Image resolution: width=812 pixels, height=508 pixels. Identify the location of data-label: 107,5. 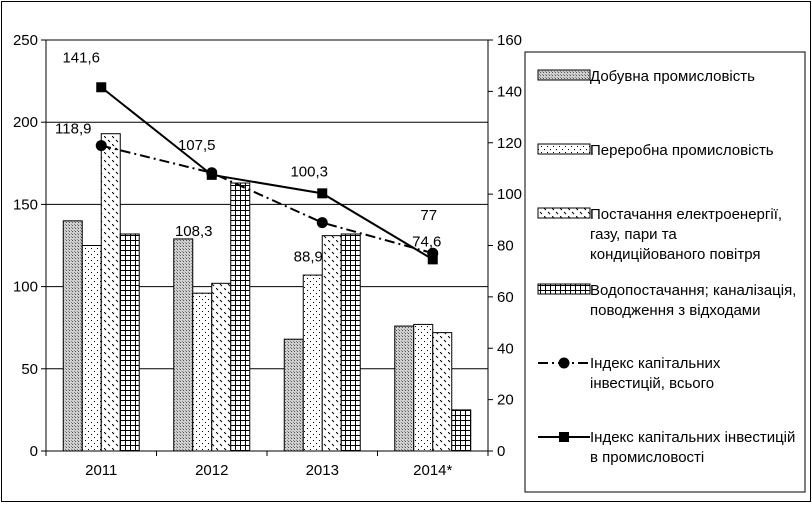
(197, 145).